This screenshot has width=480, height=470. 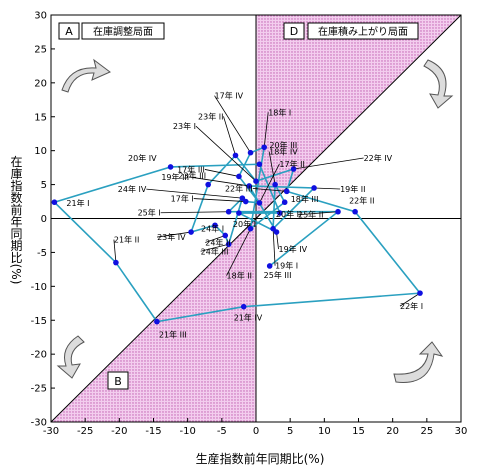 What do you see at coordinates (210, 116) in the screenshot?
I see `data-label: 23年 II` at bounding box center [210, 116].